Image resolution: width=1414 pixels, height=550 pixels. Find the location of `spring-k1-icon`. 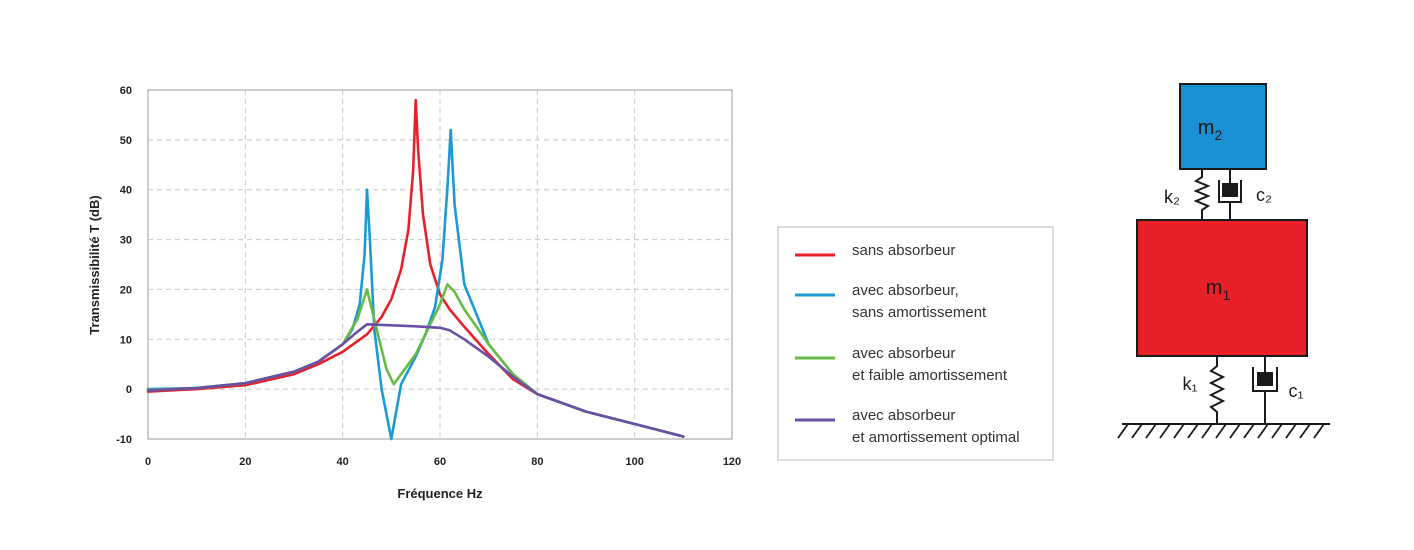

spring-k1-icon is located at coordinates (1217, 390).